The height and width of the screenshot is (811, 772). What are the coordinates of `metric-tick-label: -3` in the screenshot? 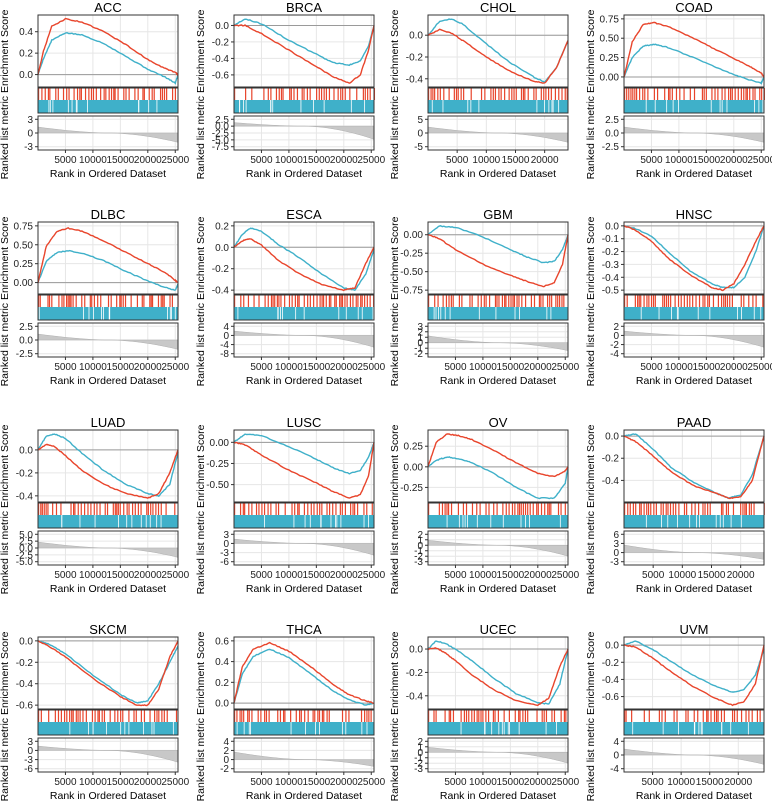 It's located at (28, 147).